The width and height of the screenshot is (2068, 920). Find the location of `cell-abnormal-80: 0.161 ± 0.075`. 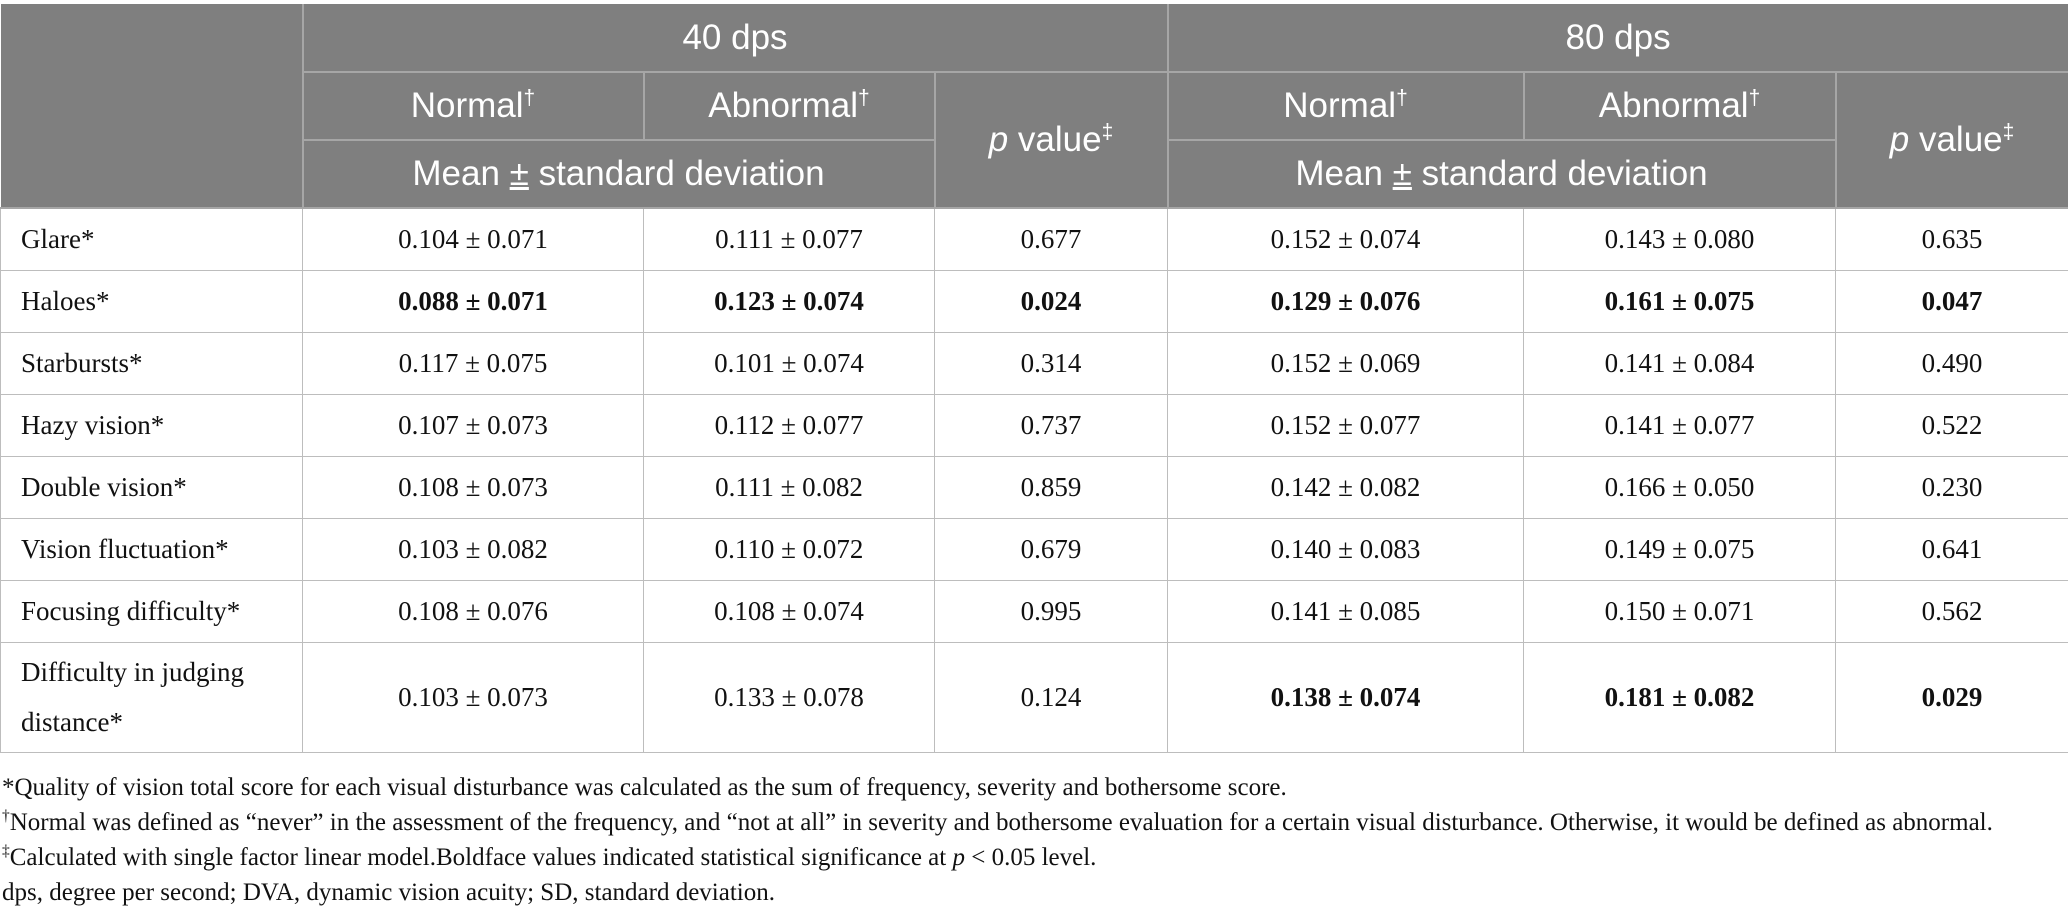

cell-abnormal-80: 0.161 ± 0.075 is located at coordinates (1680, 301).